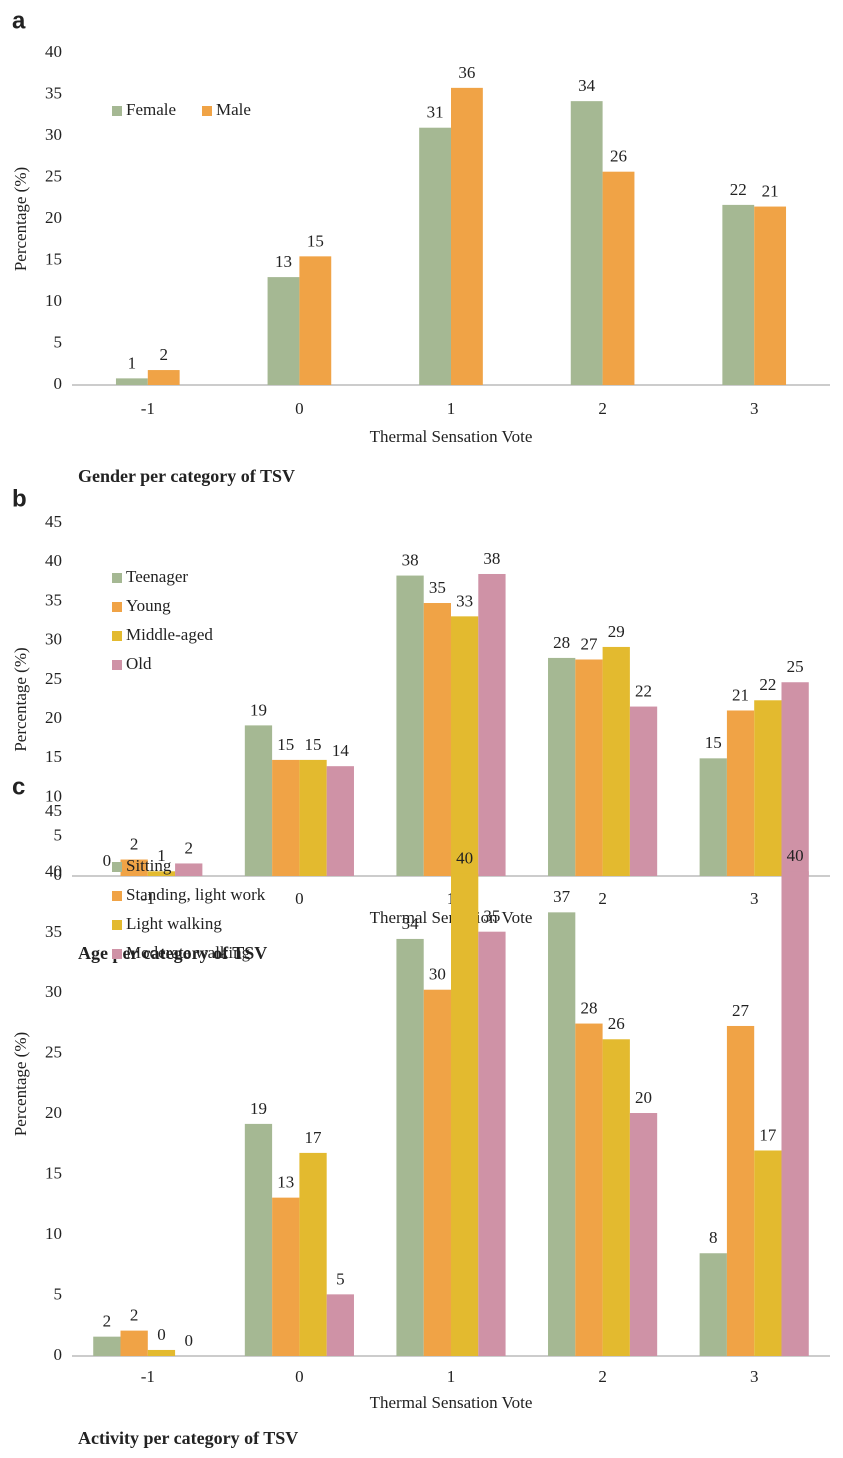 This screenshot has width=843, height=1458. I want to click on panel-letter: c, so click(18, 786).